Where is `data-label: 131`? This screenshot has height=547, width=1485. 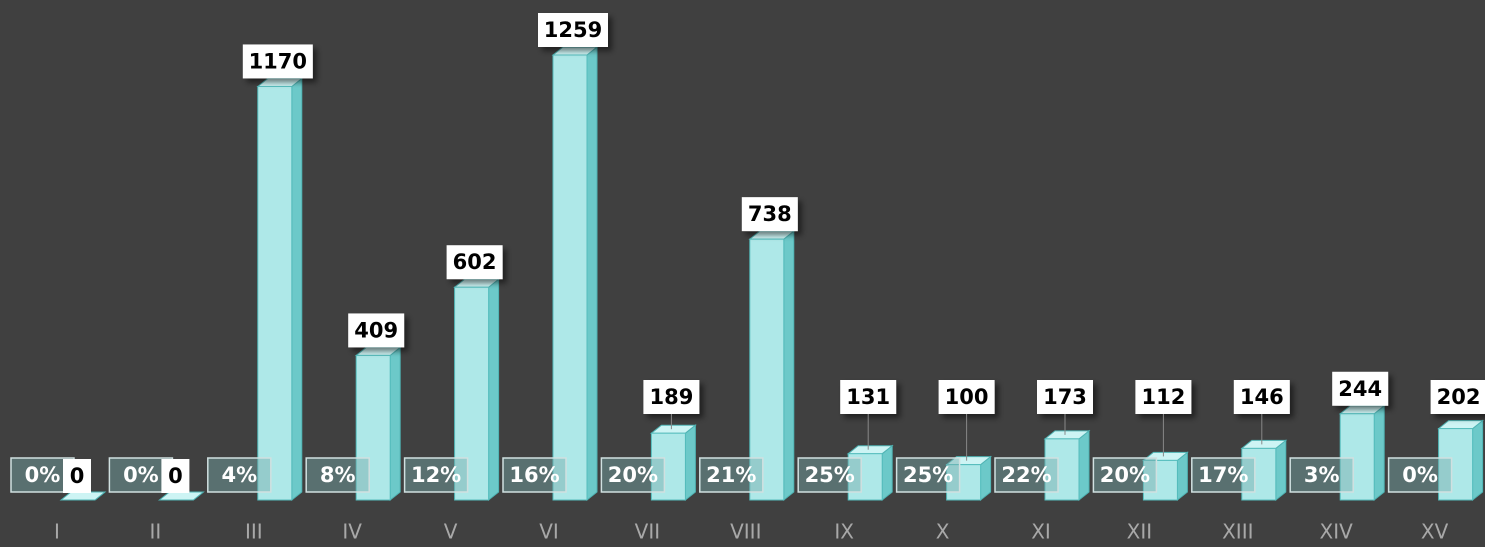
data-label: 131 is located at coordinates (868, 397).